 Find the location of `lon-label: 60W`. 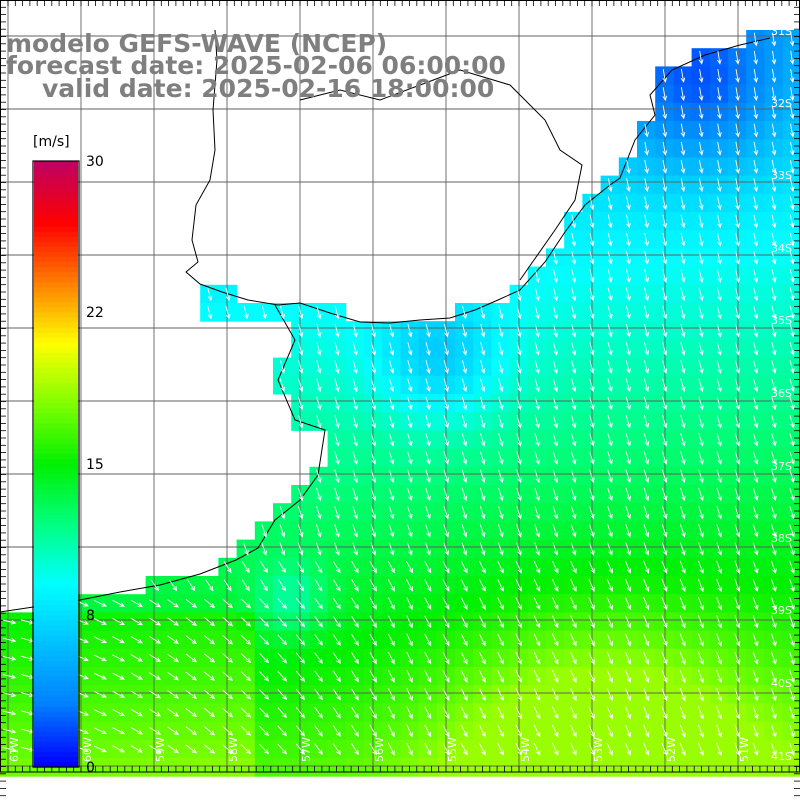

lon-label: 60W is located at coordinates (87, 749).